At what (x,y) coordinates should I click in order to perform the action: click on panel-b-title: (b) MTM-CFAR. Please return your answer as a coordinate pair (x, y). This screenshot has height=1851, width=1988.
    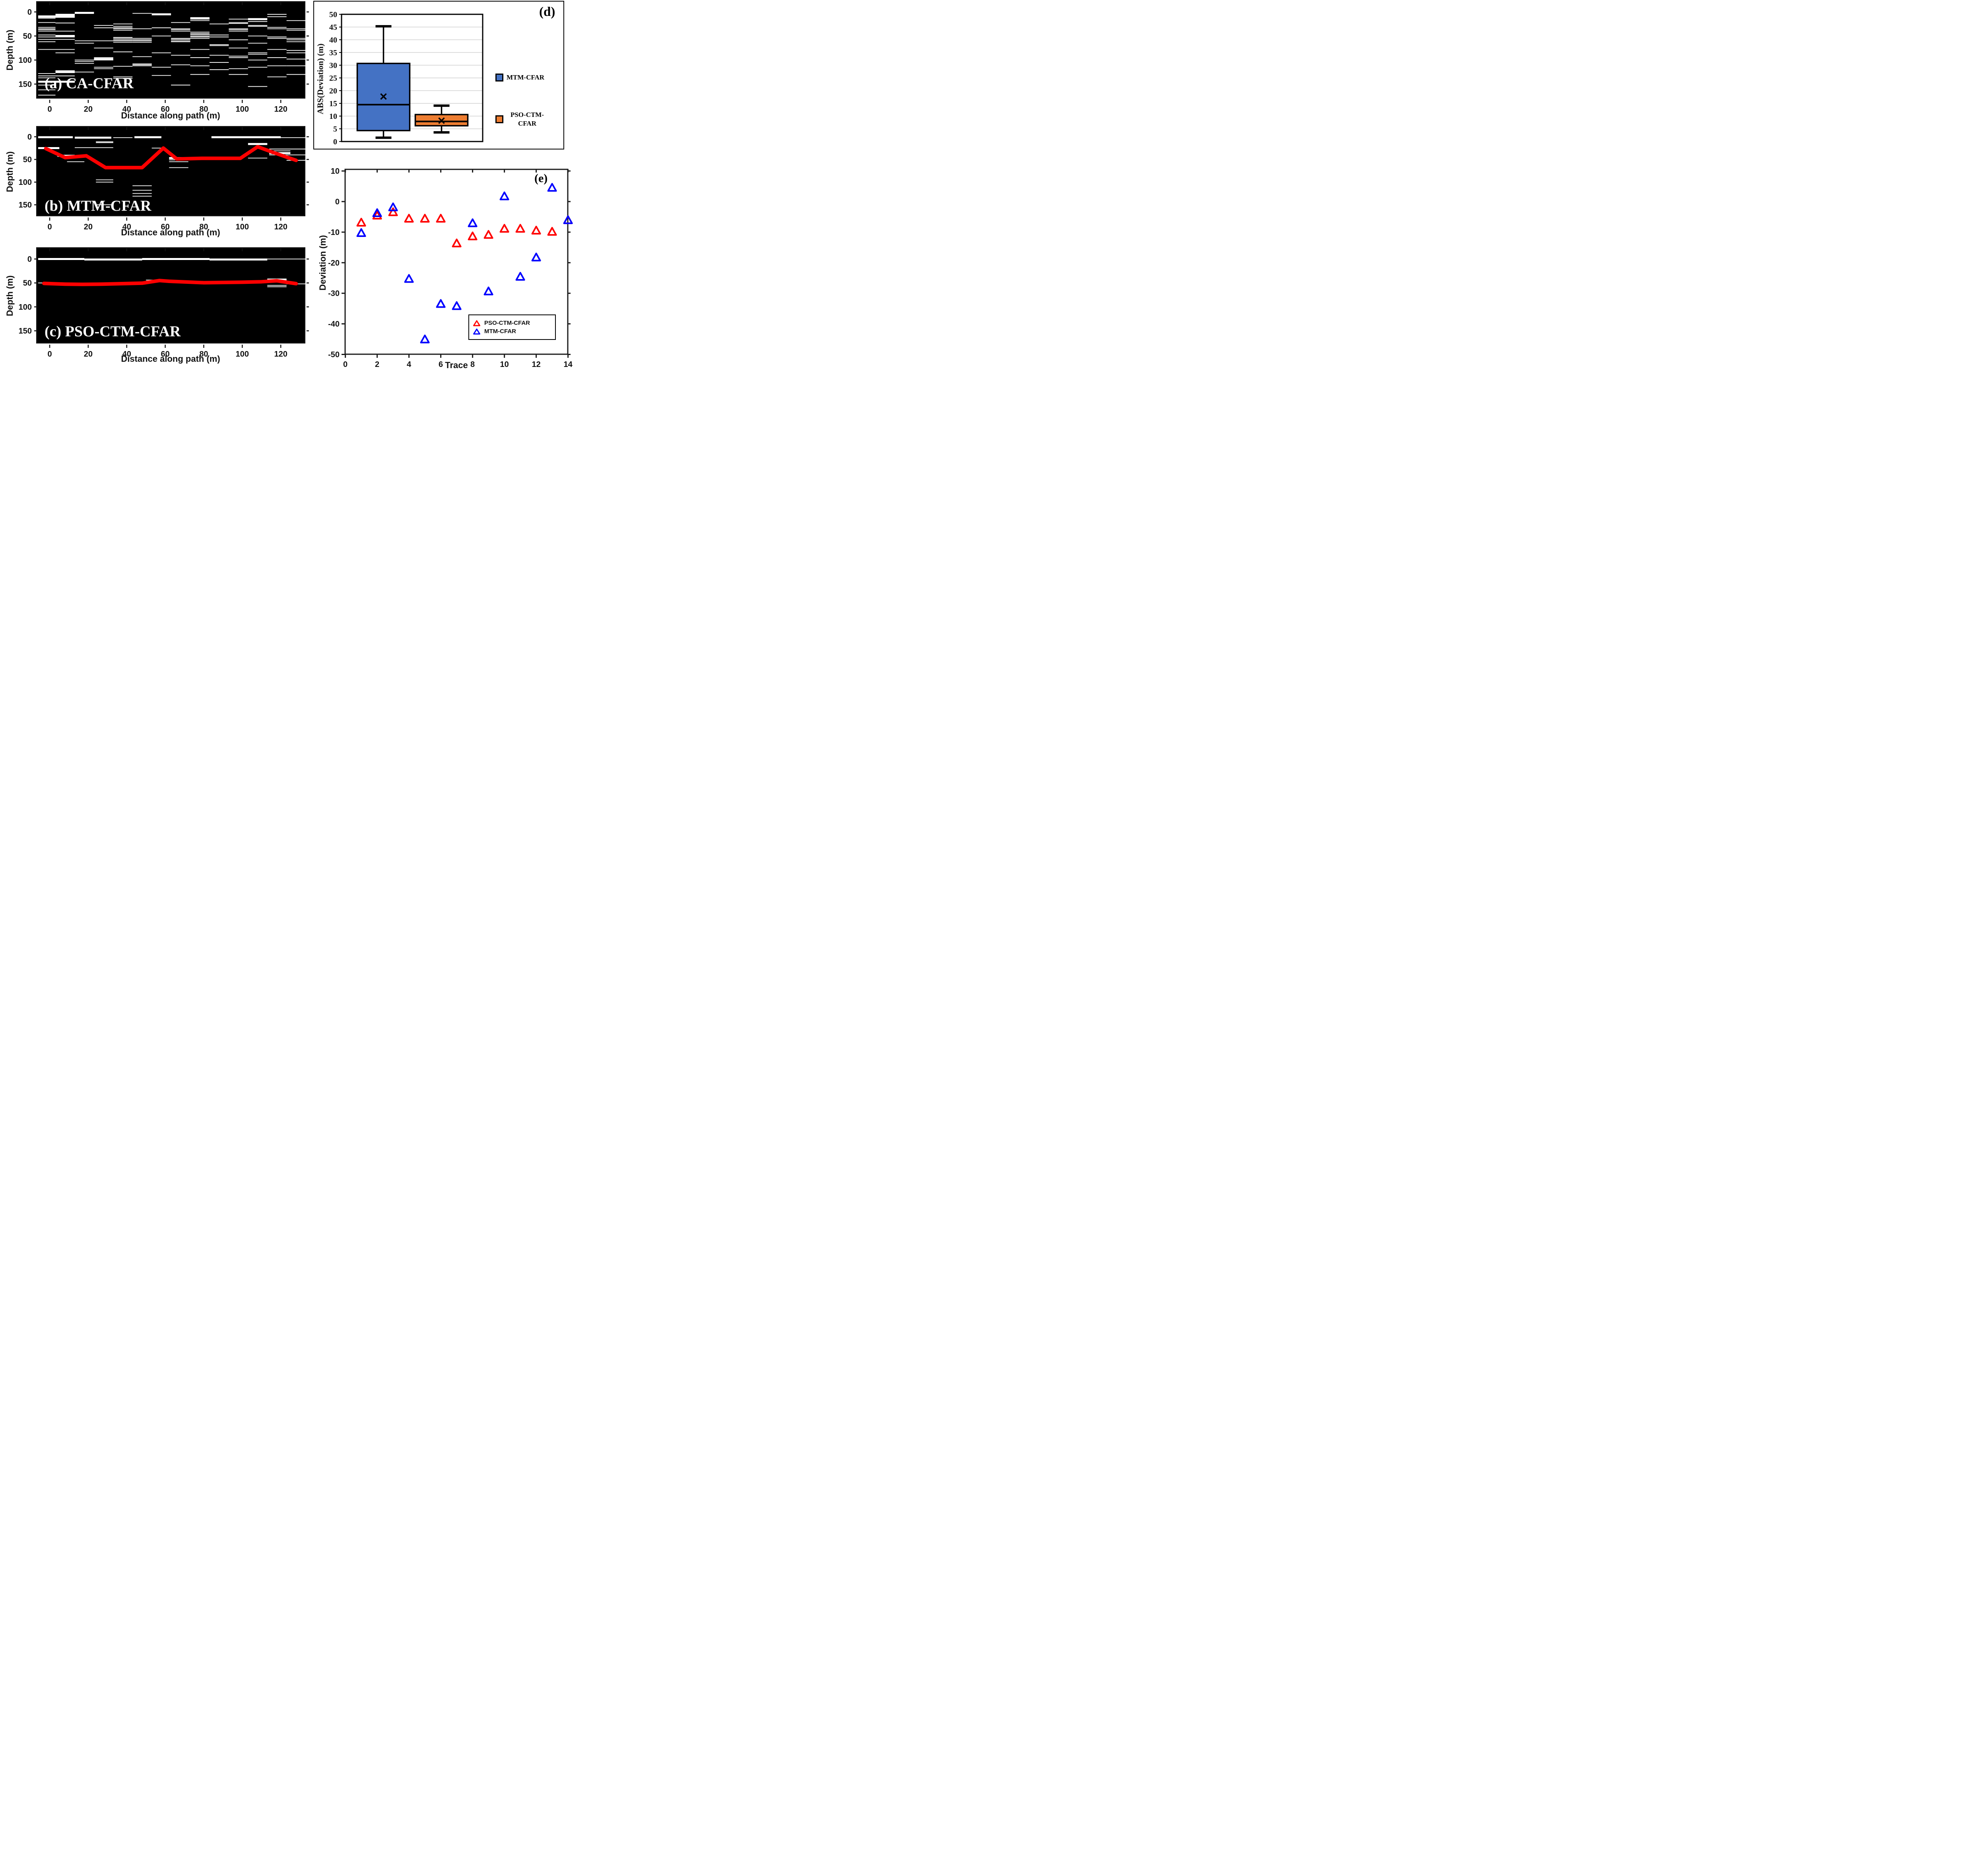
    Looking at the image, I should click on (98, 206).